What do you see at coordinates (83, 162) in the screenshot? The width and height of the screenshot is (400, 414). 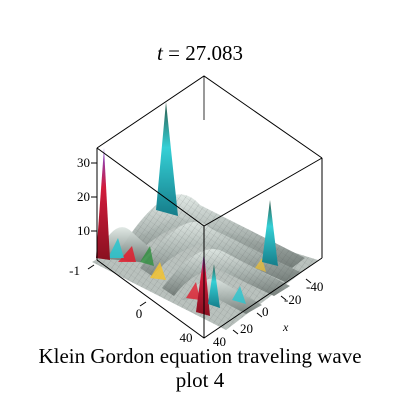 I see `z-tick-label: 30` at bounding box center [83, 162].